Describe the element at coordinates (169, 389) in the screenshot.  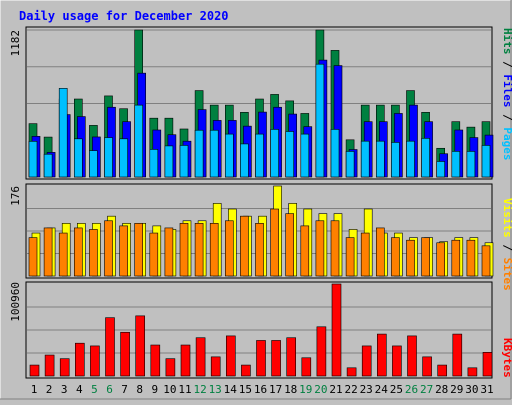
I see `x-tick-label-day-10: 10` at that location.